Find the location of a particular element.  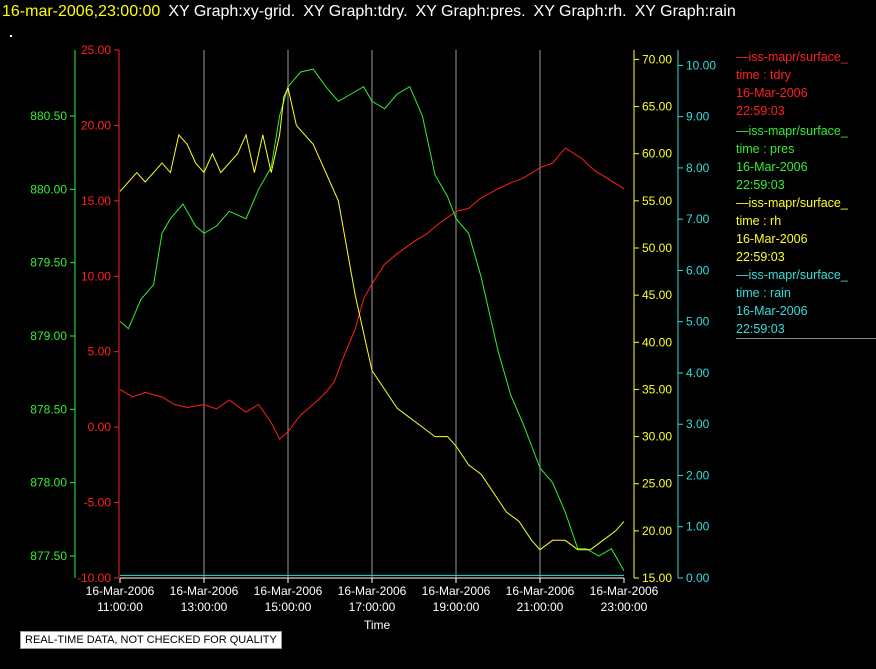

rain-tick-label: 3.00 is located at coordinates (698, 424).